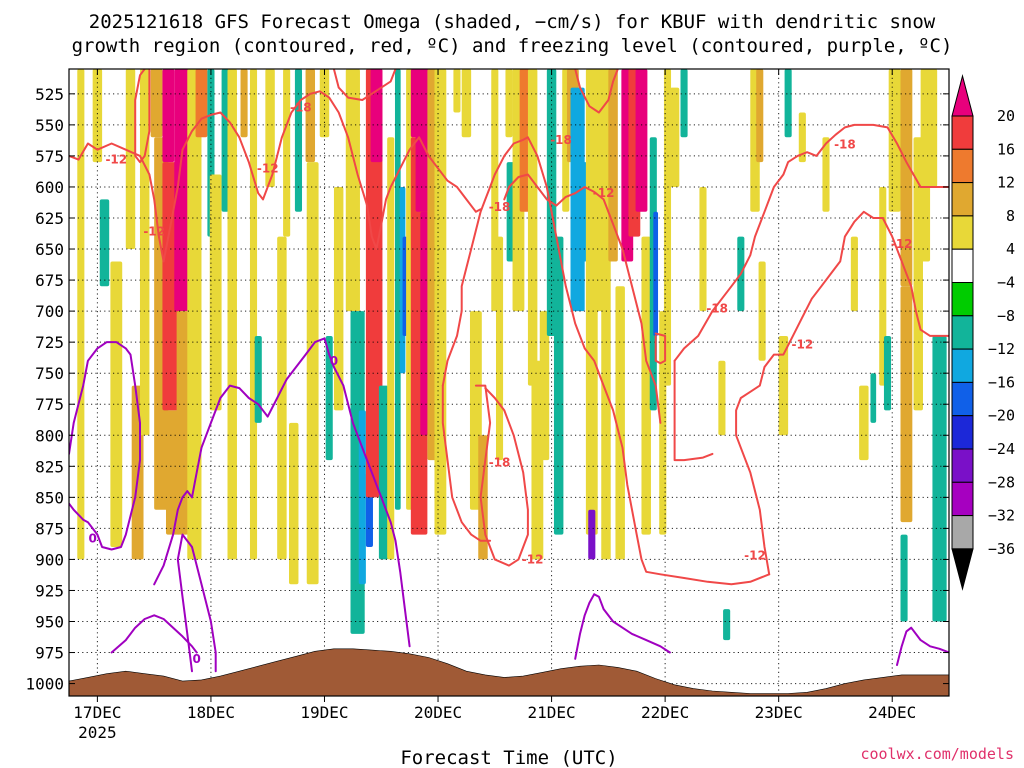 Image resolution: width=1024 pixels, height=768 pixels. Describe the element at coordinates (1010, 249) in the screenshot. I see `colorbar-tick-label: 4` at that location.